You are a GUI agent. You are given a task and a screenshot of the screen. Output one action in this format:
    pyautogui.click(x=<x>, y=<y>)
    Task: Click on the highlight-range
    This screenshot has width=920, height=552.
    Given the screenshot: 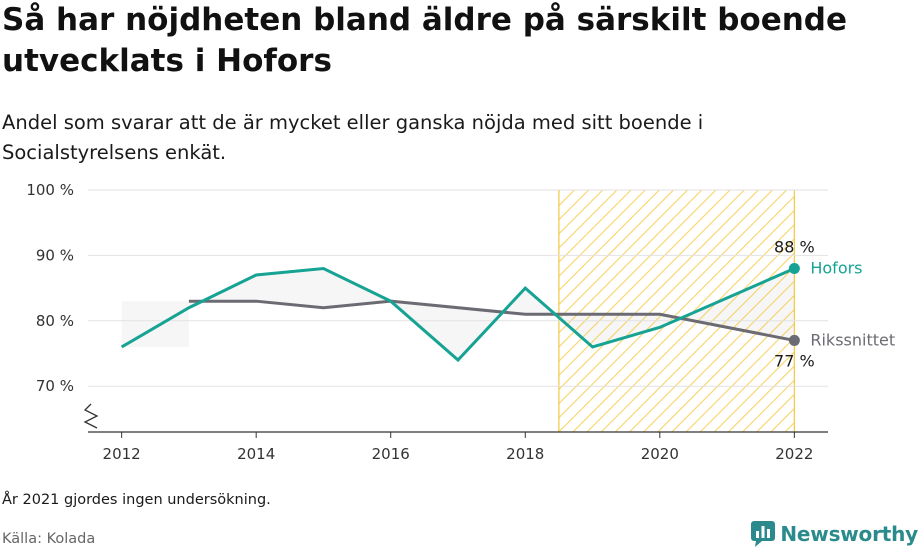 What is the action you would take?
    pyautogui.click(x=676, y=311)
    